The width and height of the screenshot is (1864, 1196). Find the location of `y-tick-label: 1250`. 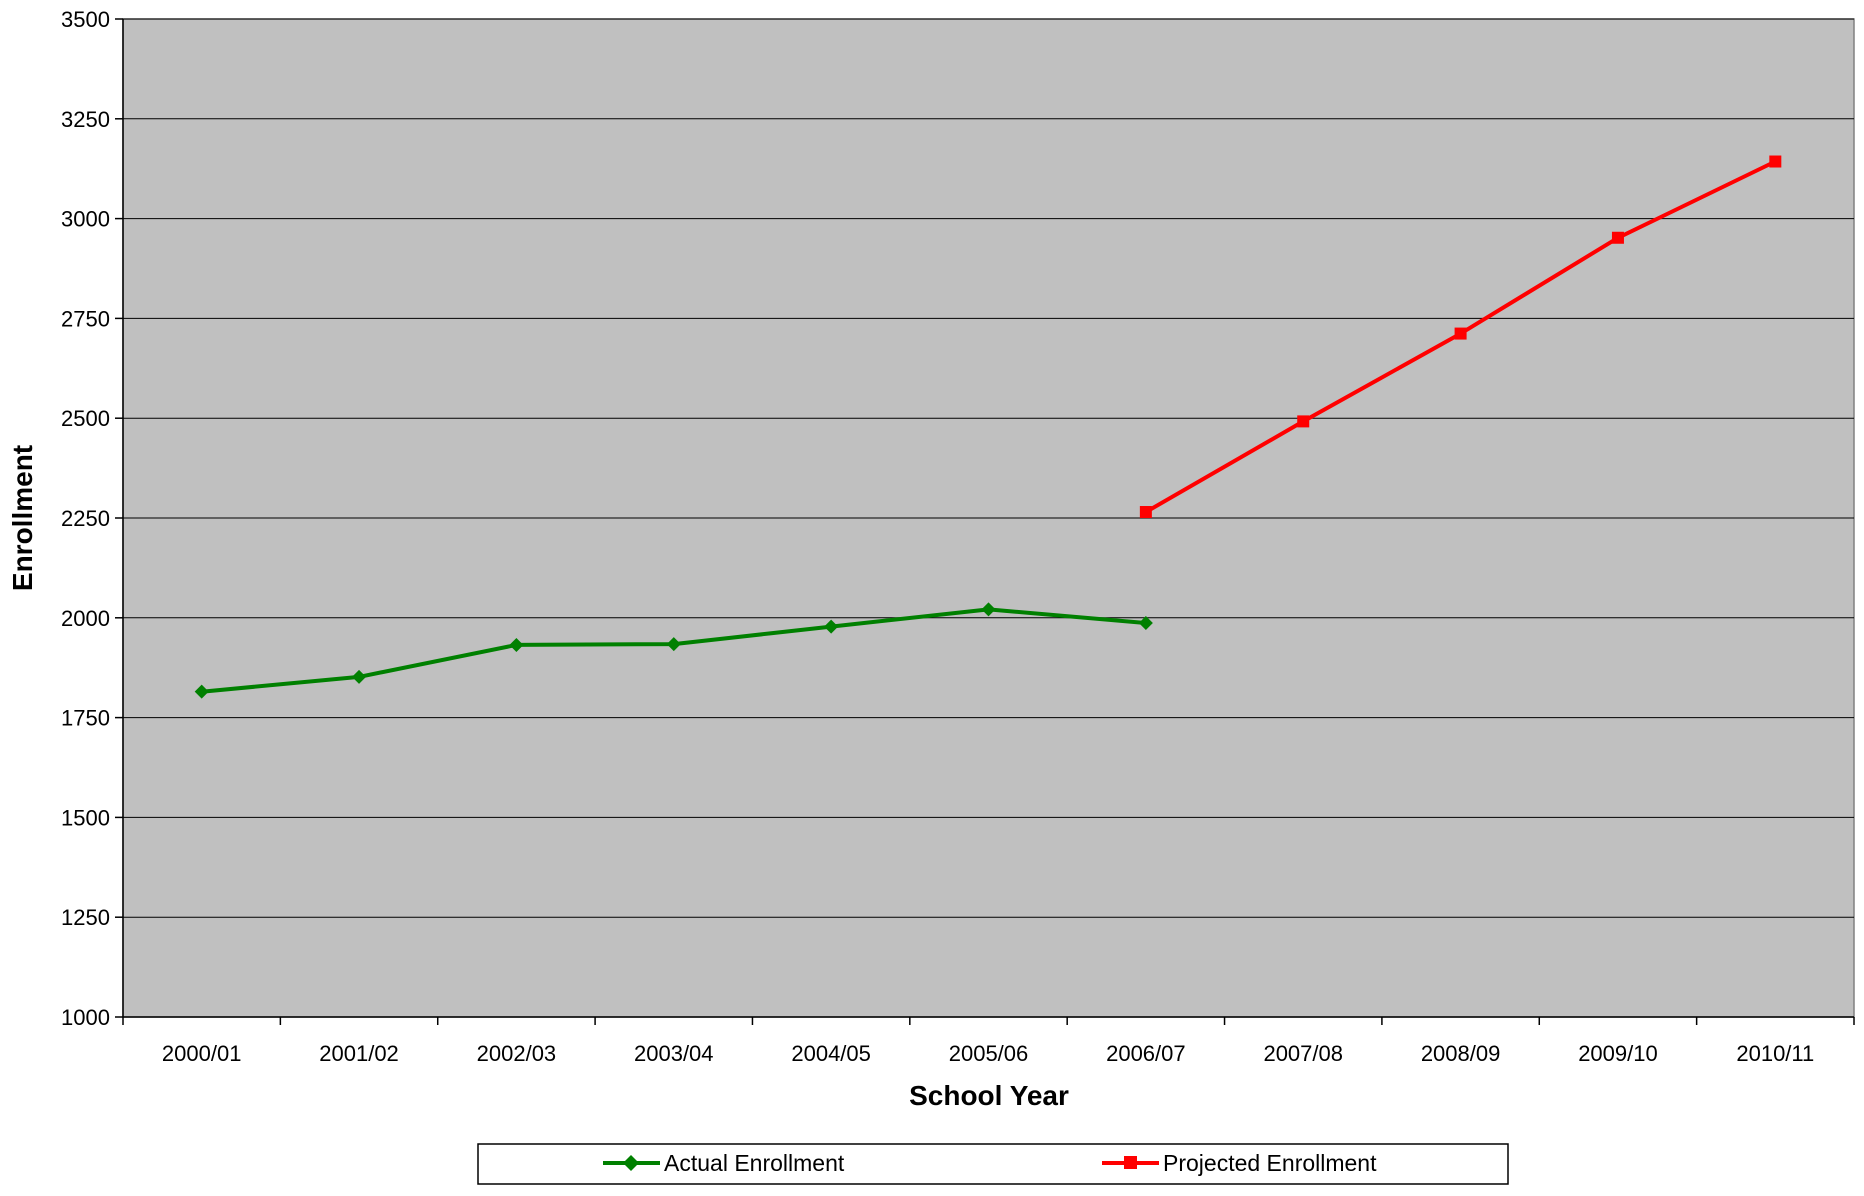

y-tick-label: 1250 is located at coordinates (85, 917).